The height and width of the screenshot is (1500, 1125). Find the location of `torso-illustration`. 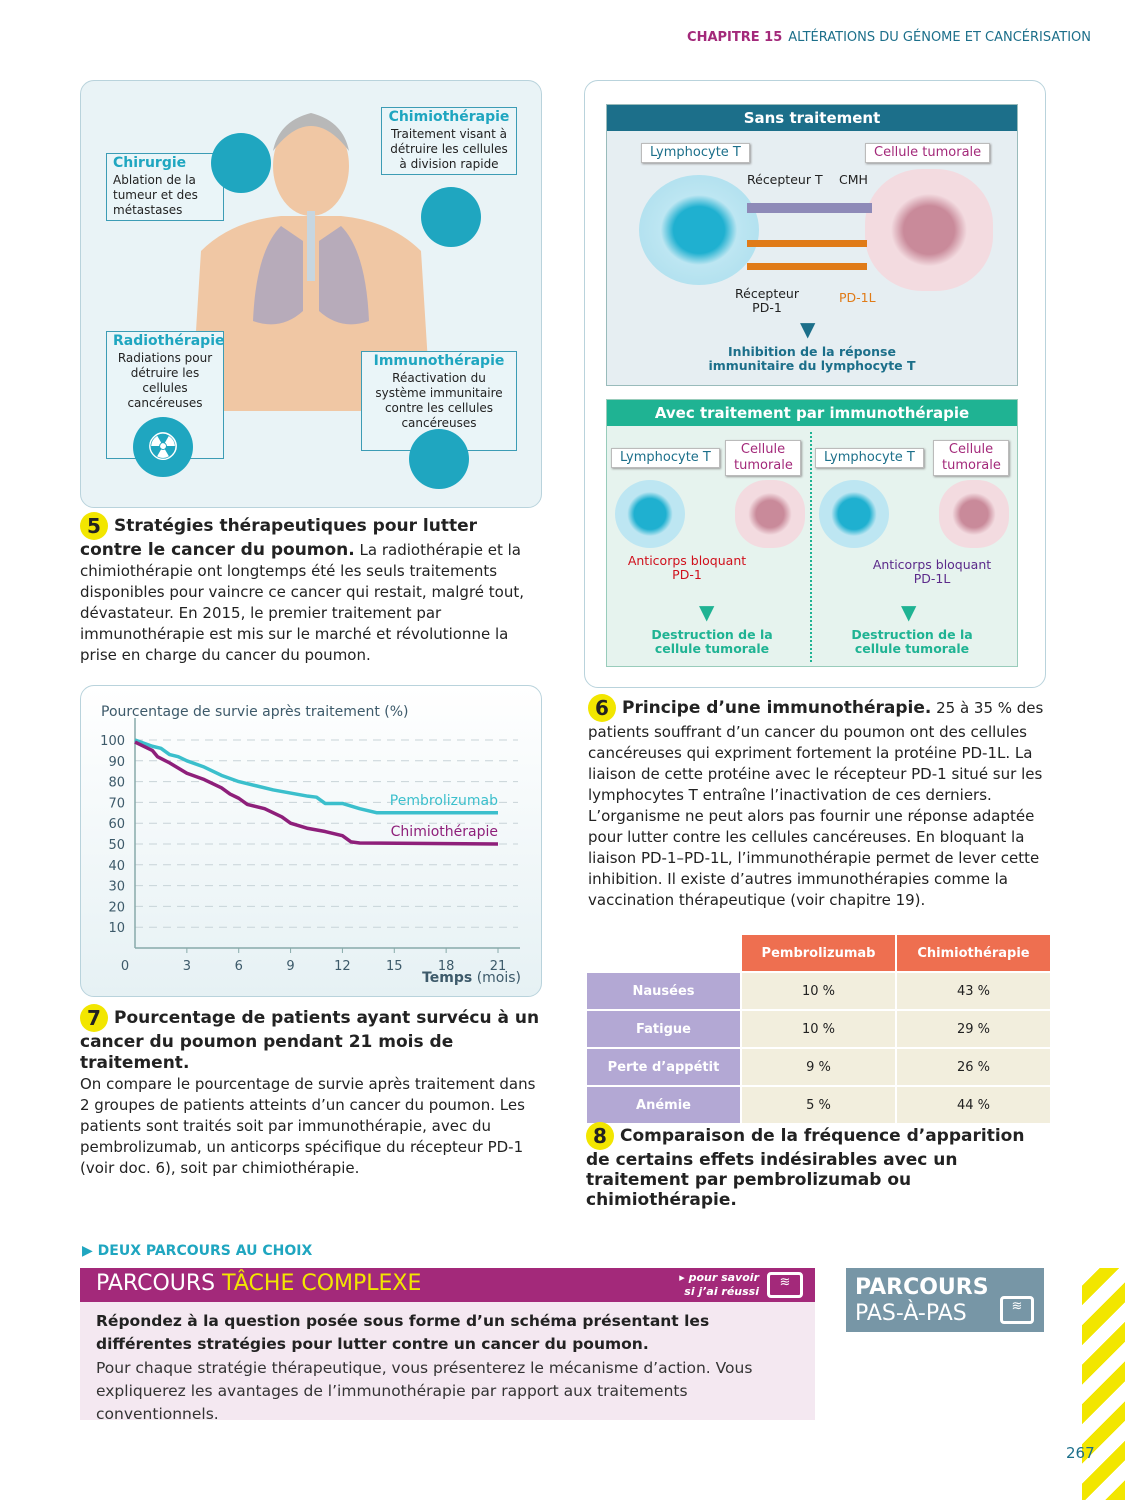

torso-illustration is located at coordinates (311, 262).